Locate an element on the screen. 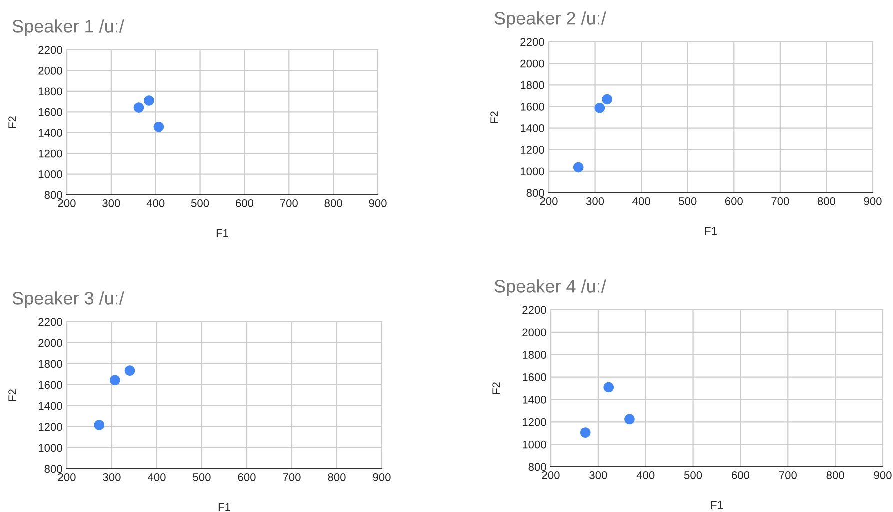 The width and height of the screenshot is (893, 512). chart-title: Speaker 1 /uː/ is located at coordinates (68, 28).